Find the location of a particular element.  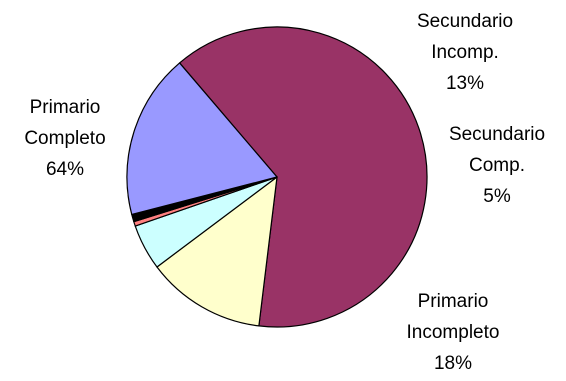

slice-label-secundario-incomp: Secundario Incomp. 13% is located at coordinates (465, 52).